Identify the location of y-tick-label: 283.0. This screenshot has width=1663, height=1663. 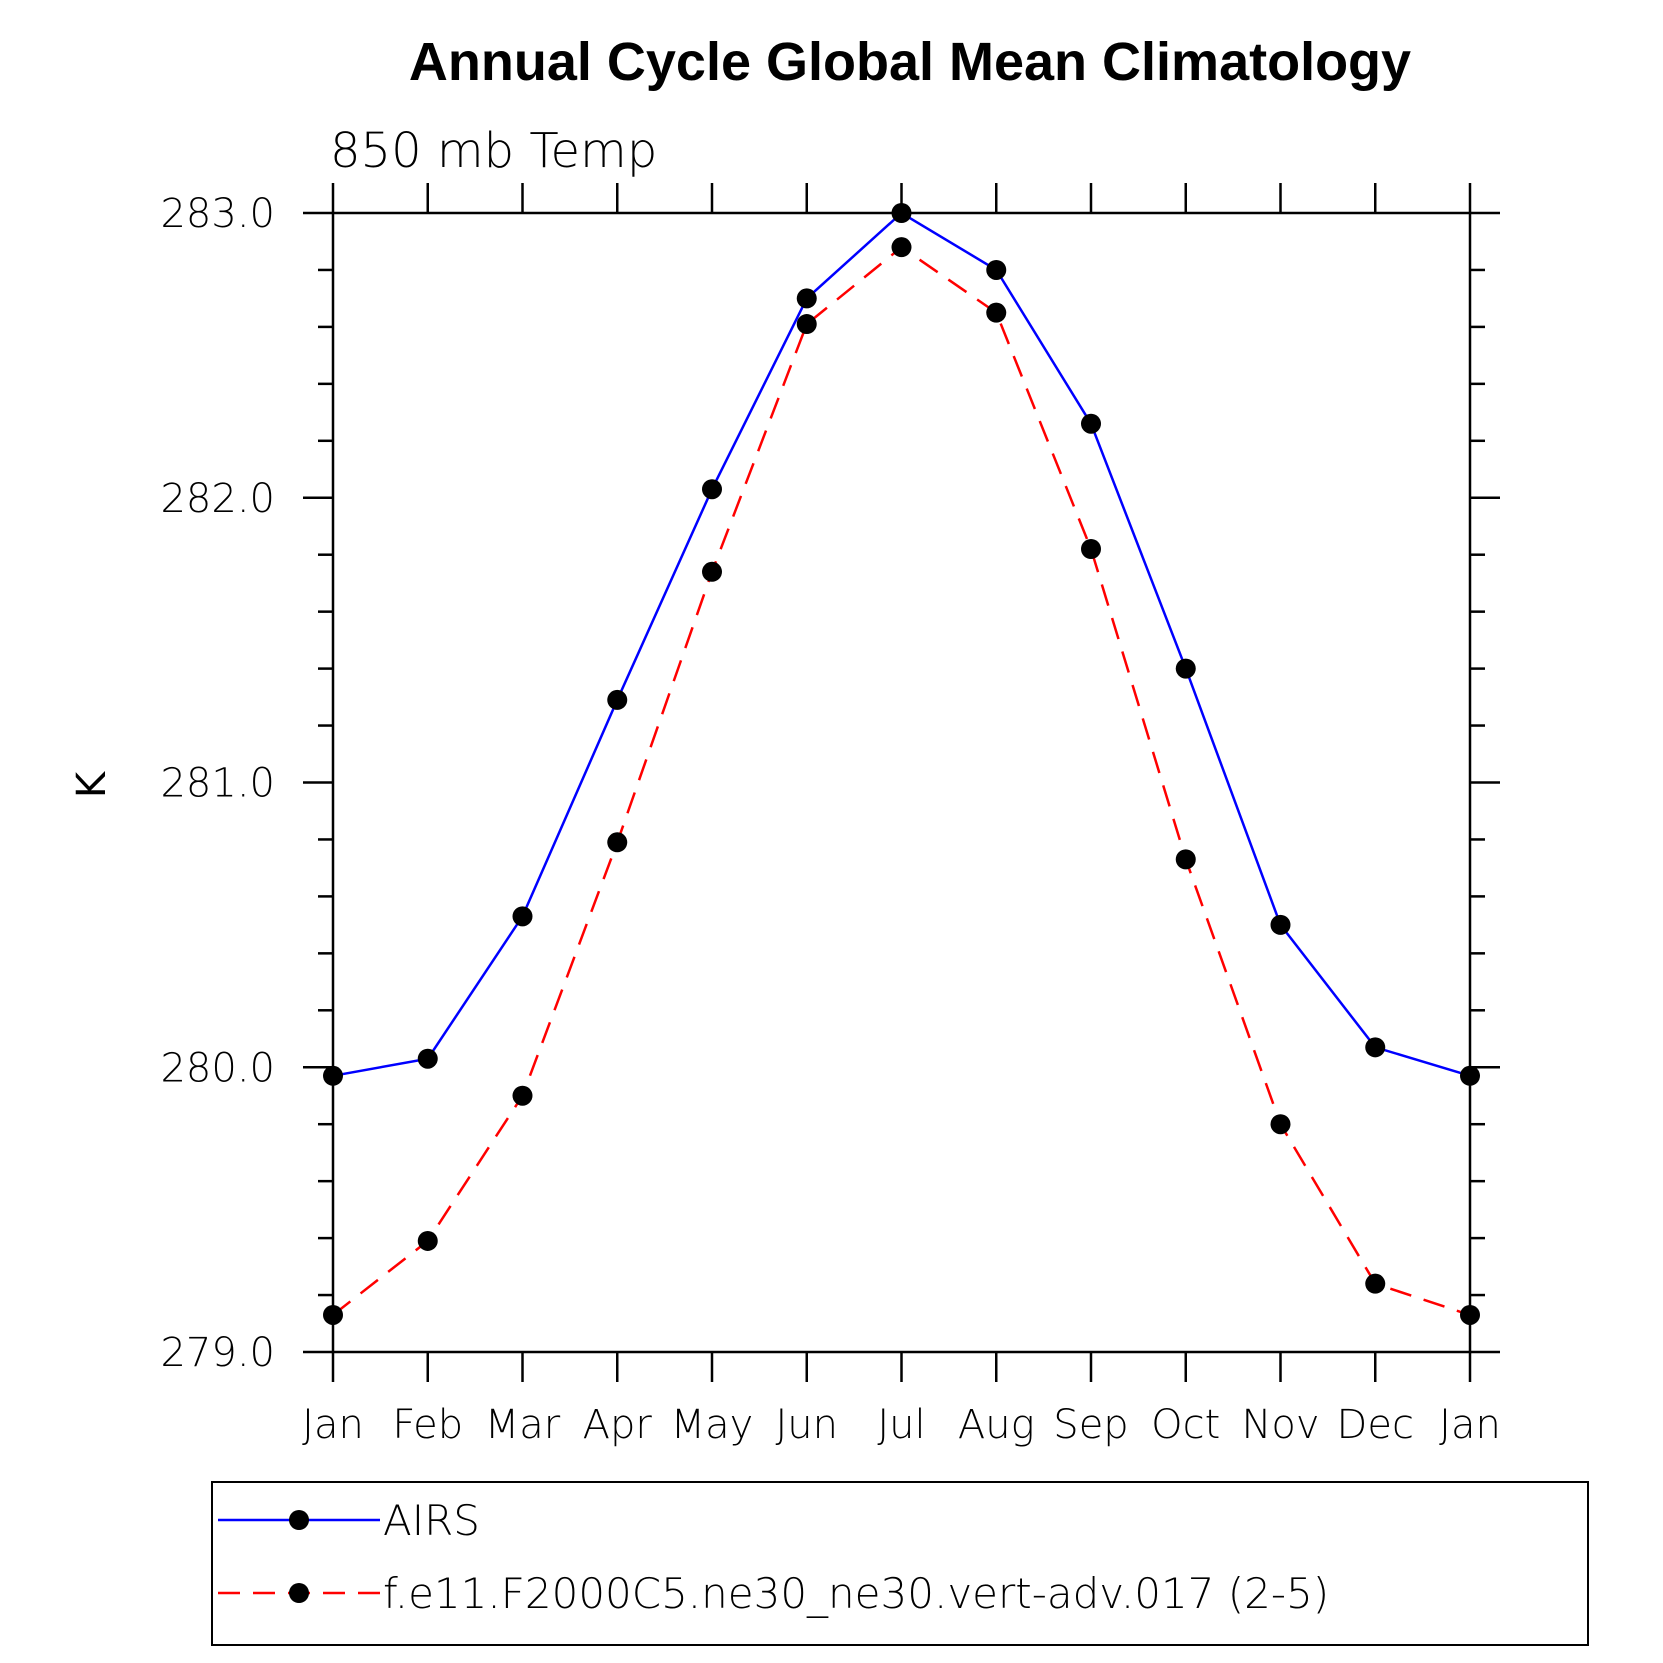
(217, 214).